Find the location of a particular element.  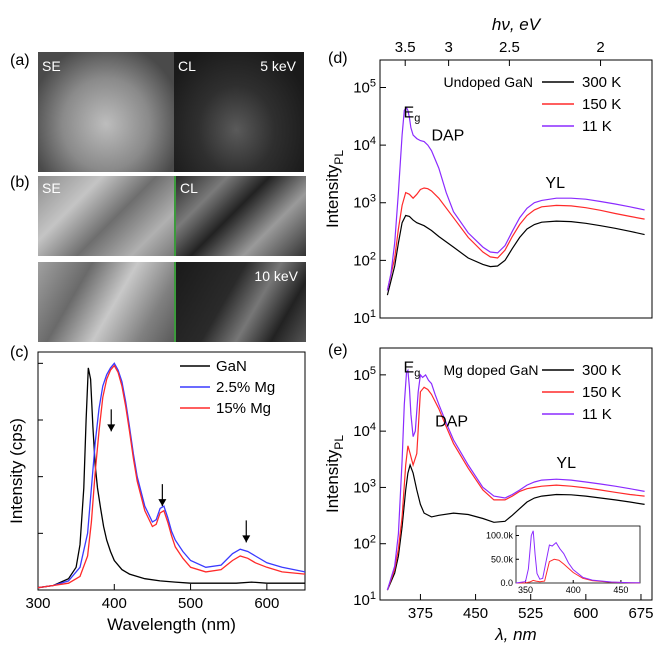

chart-e-ylabel: IntensityPL is located at coordinates (334, 474).